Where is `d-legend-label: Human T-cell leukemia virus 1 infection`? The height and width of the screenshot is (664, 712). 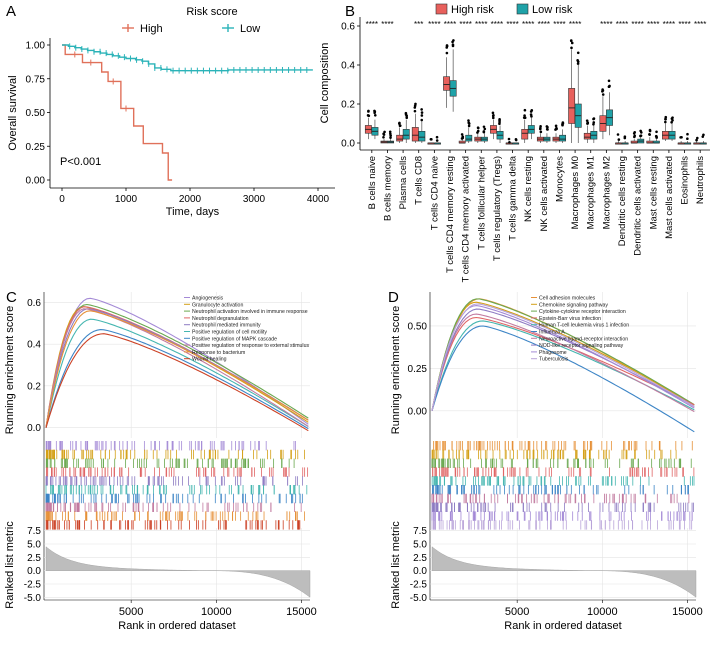 d-legend-label: Human T-cell leukemia virus 1 infection is located at coordinates (584, 326).